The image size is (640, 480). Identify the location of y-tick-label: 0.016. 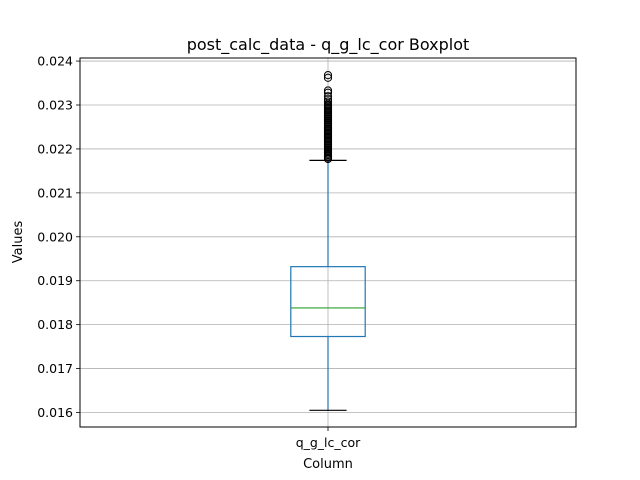
(55, 412).